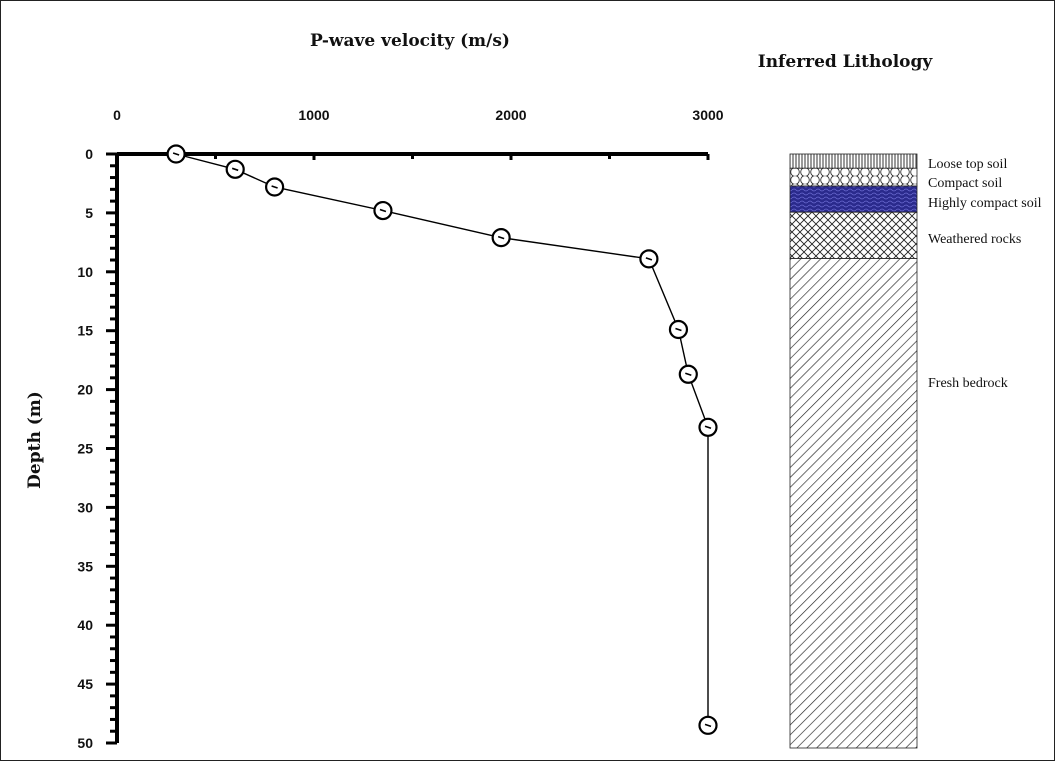 This screenshot has height=761, width=1055. Describe the element at coordinates (85, 684) in the screenshot. I see `y-tick-label: 45` at that location.